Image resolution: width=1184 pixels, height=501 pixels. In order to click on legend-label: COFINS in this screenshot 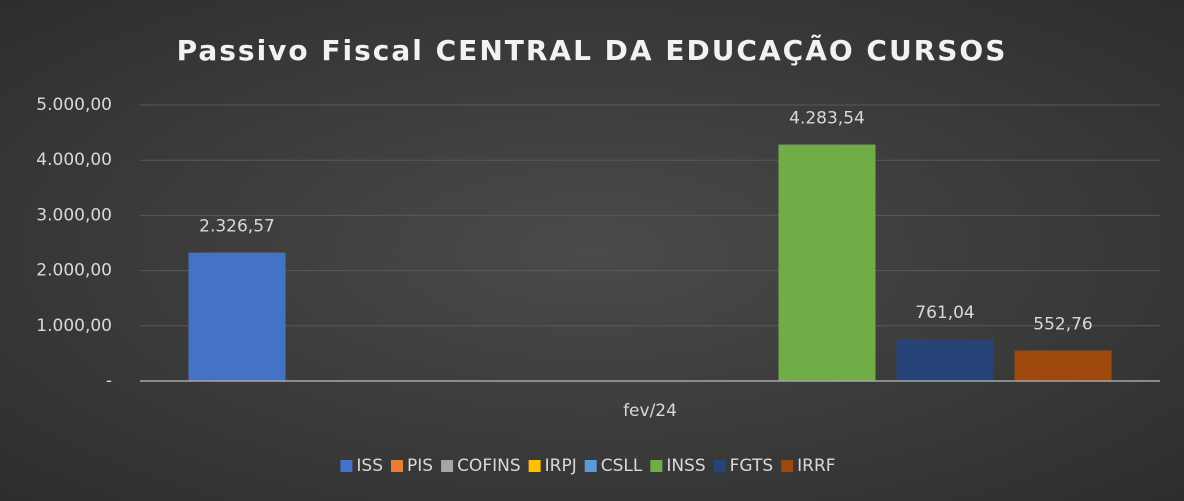, I will do `click(489, 466)`.